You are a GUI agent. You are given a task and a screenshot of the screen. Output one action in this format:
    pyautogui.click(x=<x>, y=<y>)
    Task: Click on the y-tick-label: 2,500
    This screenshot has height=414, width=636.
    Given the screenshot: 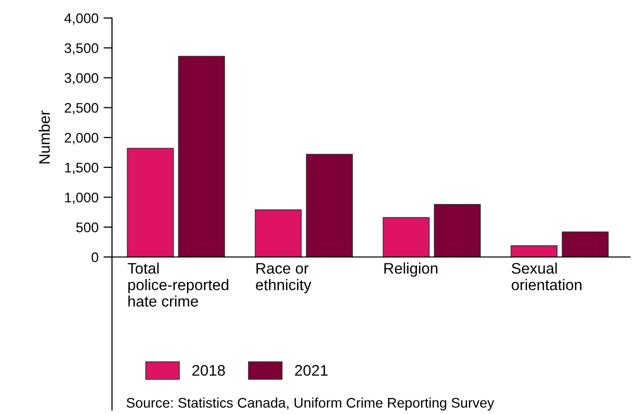 What is the action you would take?
    pyautogui.click(x=81, y=108)
    